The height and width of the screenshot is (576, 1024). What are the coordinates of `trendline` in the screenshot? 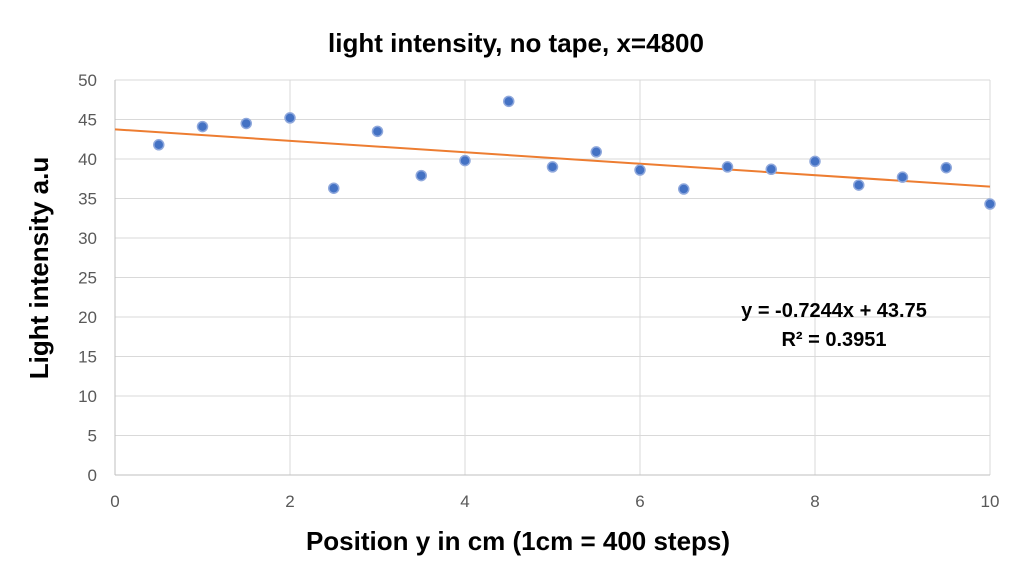 It's located at (552, 158).